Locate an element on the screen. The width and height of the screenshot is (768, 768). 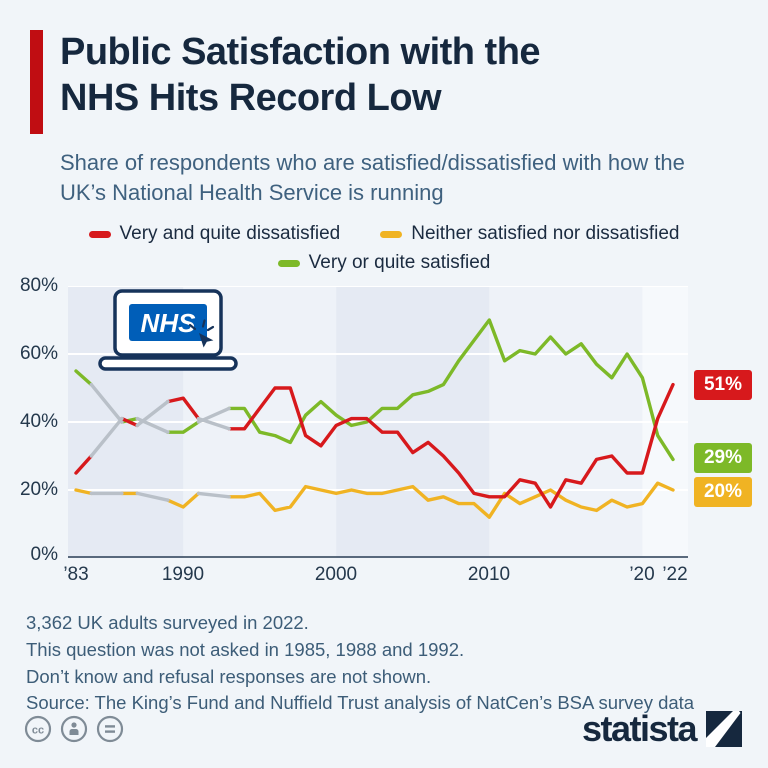
legend-item-satisfied: Very or quite satisfied is located at coordinates (384, 263).